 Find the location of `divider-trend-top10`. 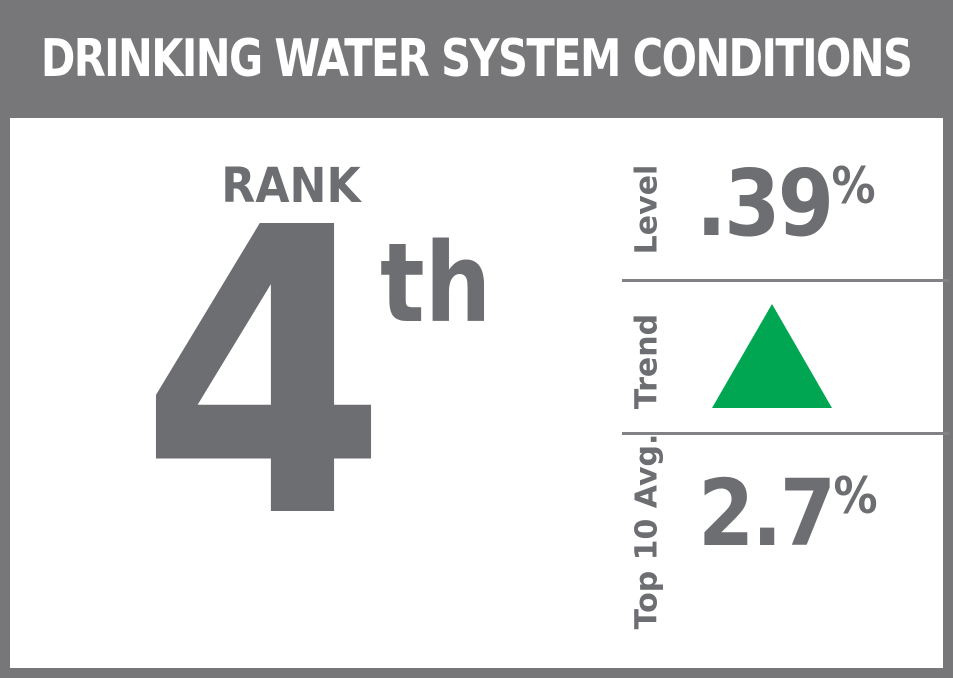

divider-trend-top10 is located at coordinates (785, 433).